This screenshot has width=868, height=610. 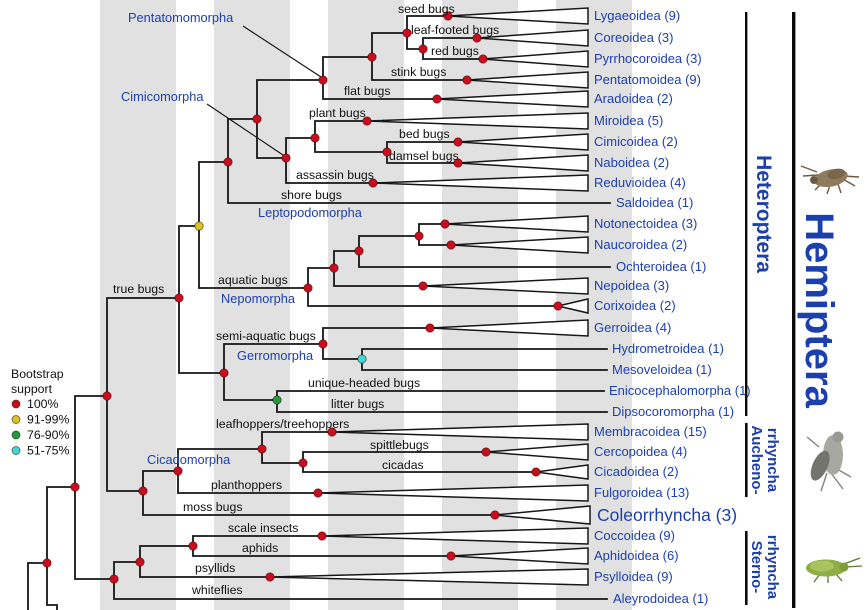 What do you see at coordinates (772, 567) in the screenshot?
I see `group-label-sternorrhyncha-line2: rrhyncha` at bounding box center [772, 567].